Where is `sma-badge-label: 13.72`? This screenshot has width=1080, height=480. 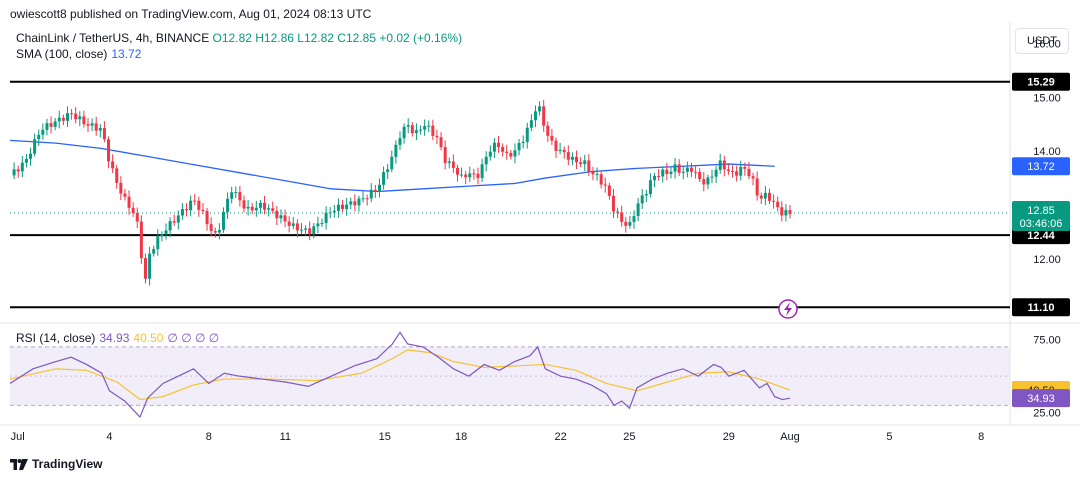 sma-badge-label: 13.72 is located at coordinates (1041, 167).